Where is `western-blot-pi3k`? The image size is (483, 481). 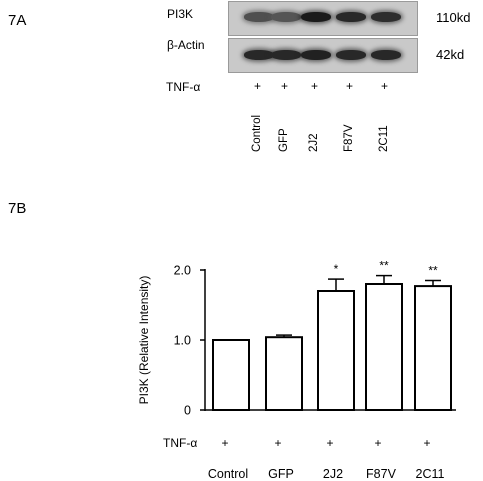
western-blot-pi3k is located at coordinates (323, 18).